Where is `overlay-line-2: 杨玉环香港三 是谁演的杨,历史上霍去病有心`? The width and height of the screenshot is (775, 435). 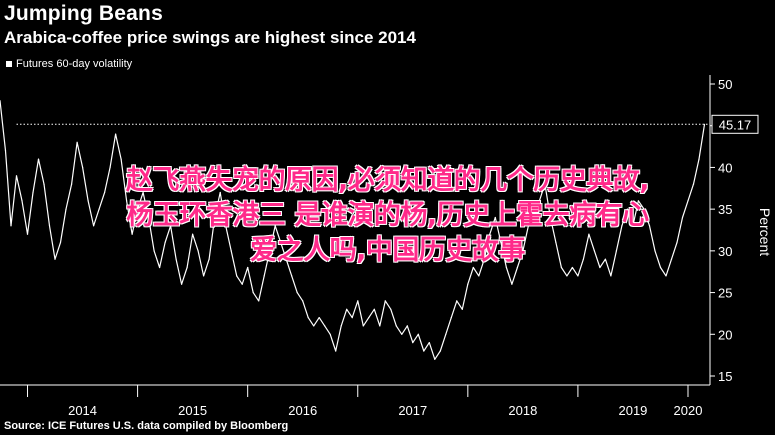
overlay-line-2: 杨玉环香港三 是谁演的杨,历史上霍去病有心 is located at coordinates (387, 215).